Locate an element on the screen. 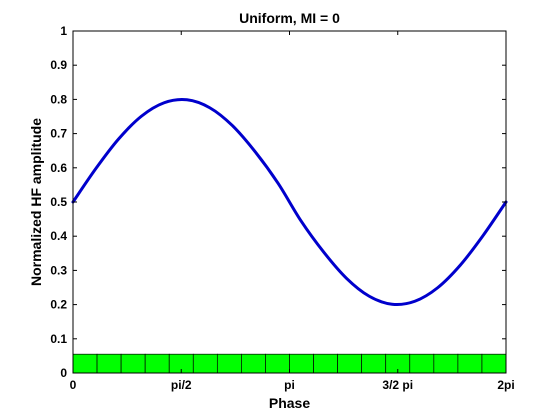 The width and height of the screenshot is (560, 420). x-axis-title: Phase is located at coordinates (289, 403).